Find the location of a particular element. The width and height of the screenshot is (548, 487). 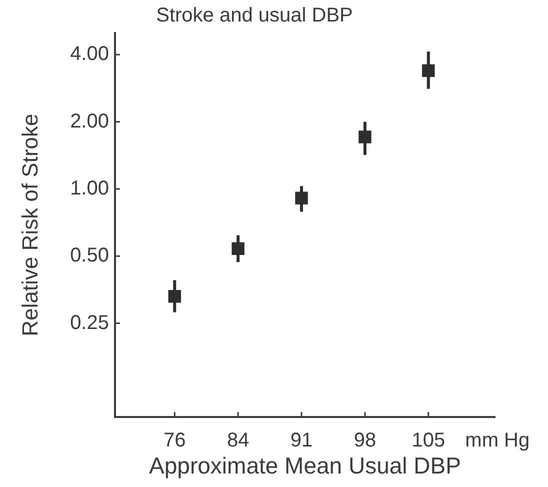

y-tick-label: 1.00 is located at coordinates (89, 188).